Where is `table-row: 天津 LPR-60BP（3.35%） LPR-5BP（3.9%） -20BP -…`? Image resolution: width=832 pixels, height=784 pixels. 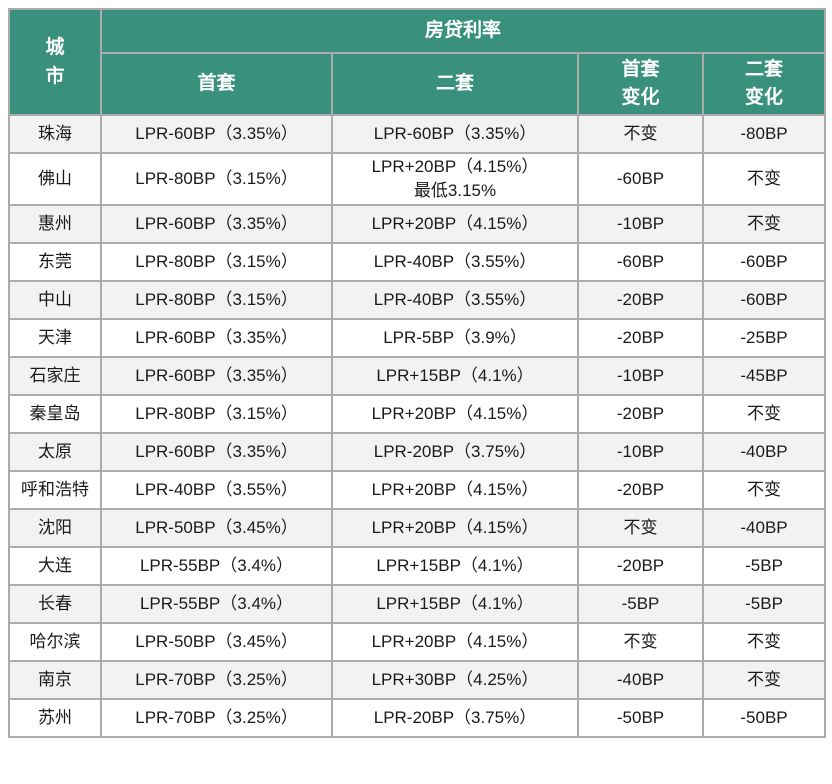
table-row: 天津 LPR-60BP（3.35%） LPR-5BP（3.9%） -20BP -… is located at coordinates (417, 338).